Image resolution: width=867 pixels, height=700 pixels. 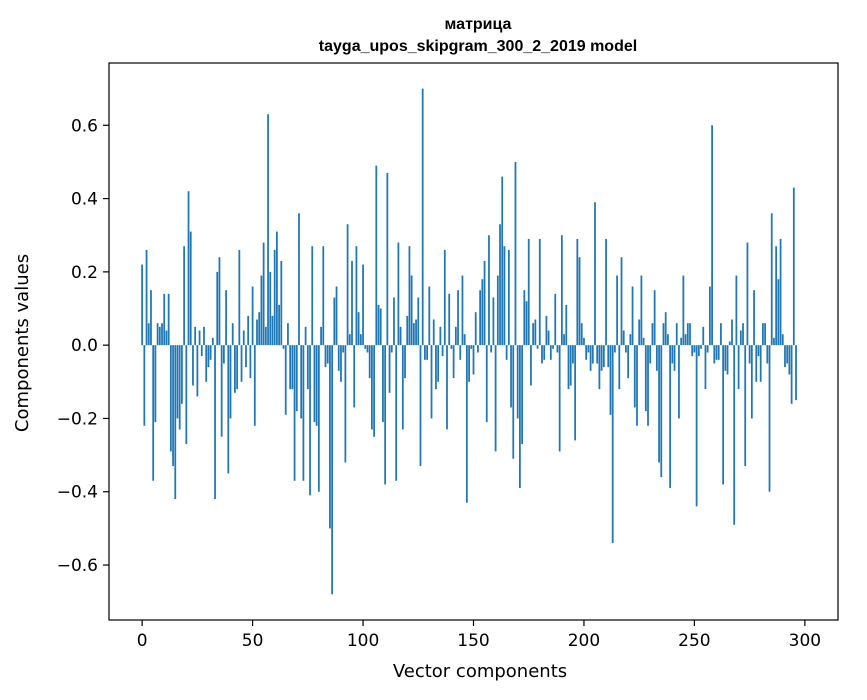 I want to click on x-tick-label: 50, so click(x=253, y=641).